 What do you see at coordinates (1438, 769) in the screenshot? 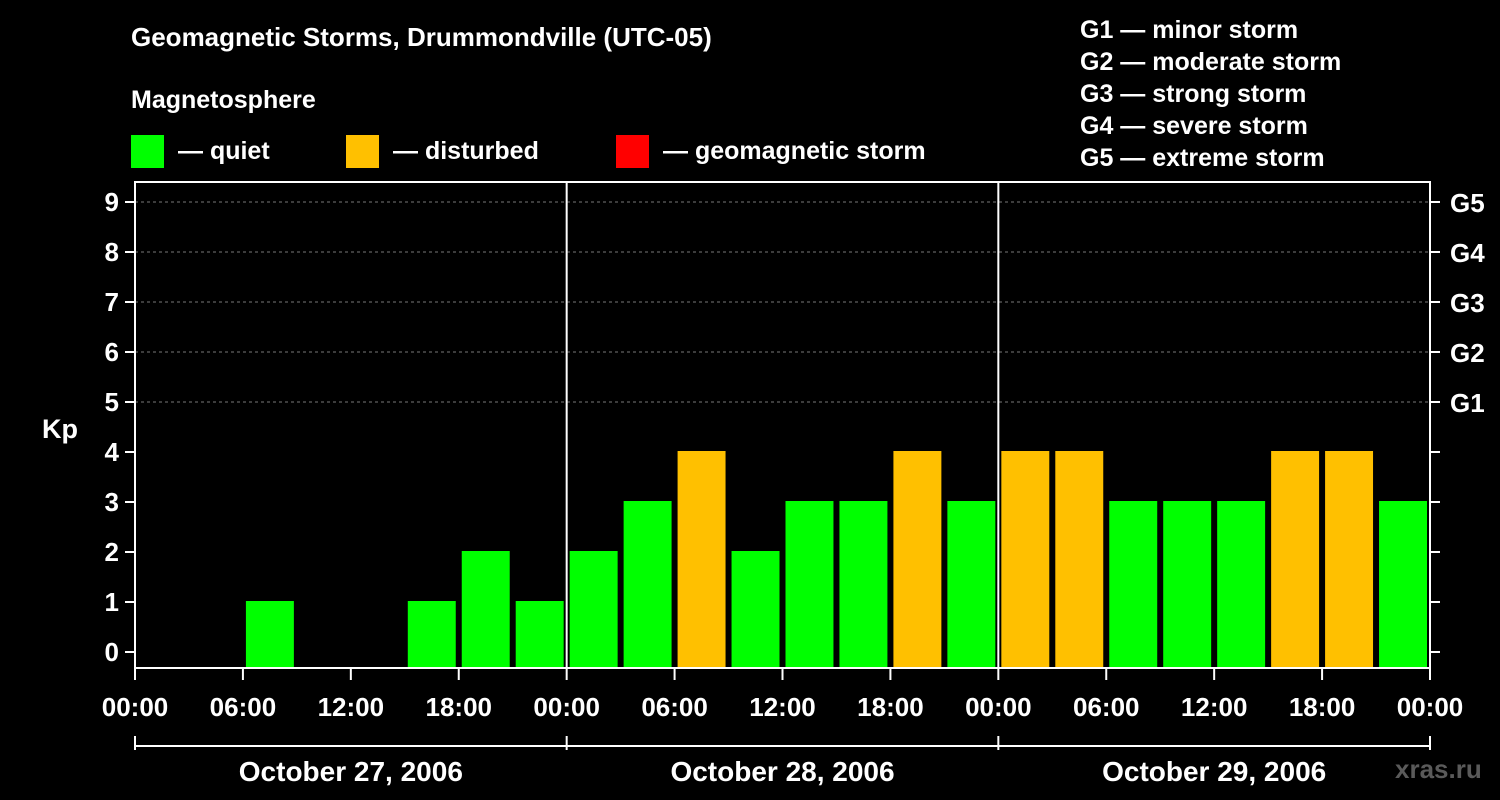
I see `watermark: xras.ru` at bounding box center [1438, 769].